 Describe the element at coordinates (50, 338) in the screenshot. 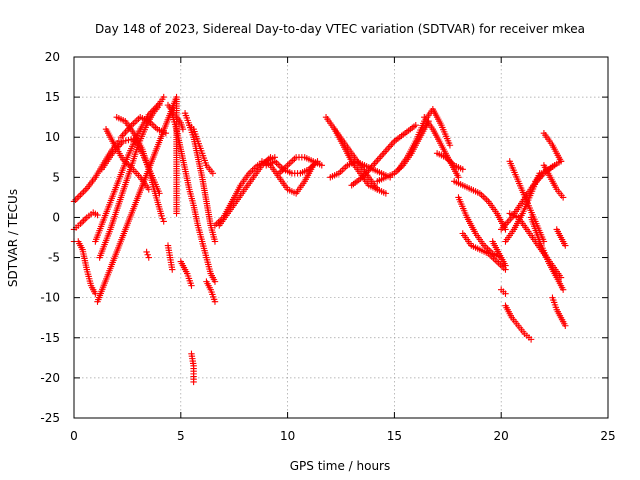

I see `y-tick-label: -15` at that location.